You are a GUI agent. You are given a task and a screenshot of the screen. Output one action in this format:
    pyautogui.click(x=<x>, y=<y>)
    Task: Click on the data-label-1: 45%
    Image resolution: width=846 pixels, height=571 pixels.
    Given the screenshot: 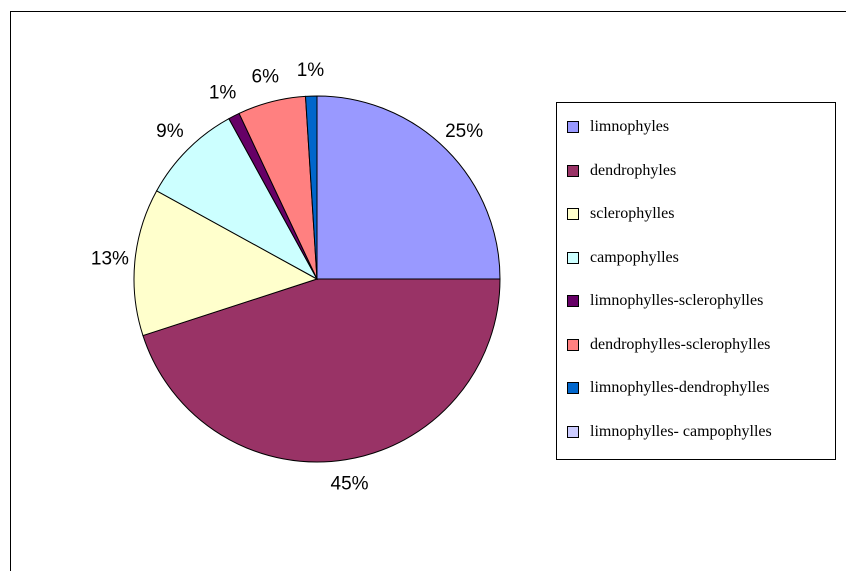 What is the action you would take?
    pyautogui.click(x=350, y=483)
    